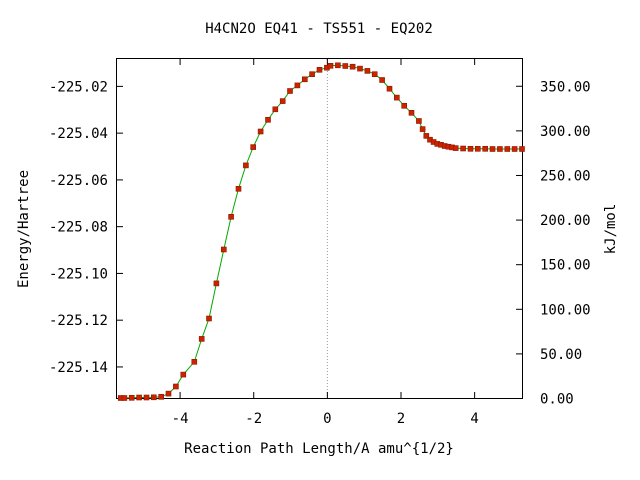  I want to click on y-tick-label: -225.08, so click(78, 228).